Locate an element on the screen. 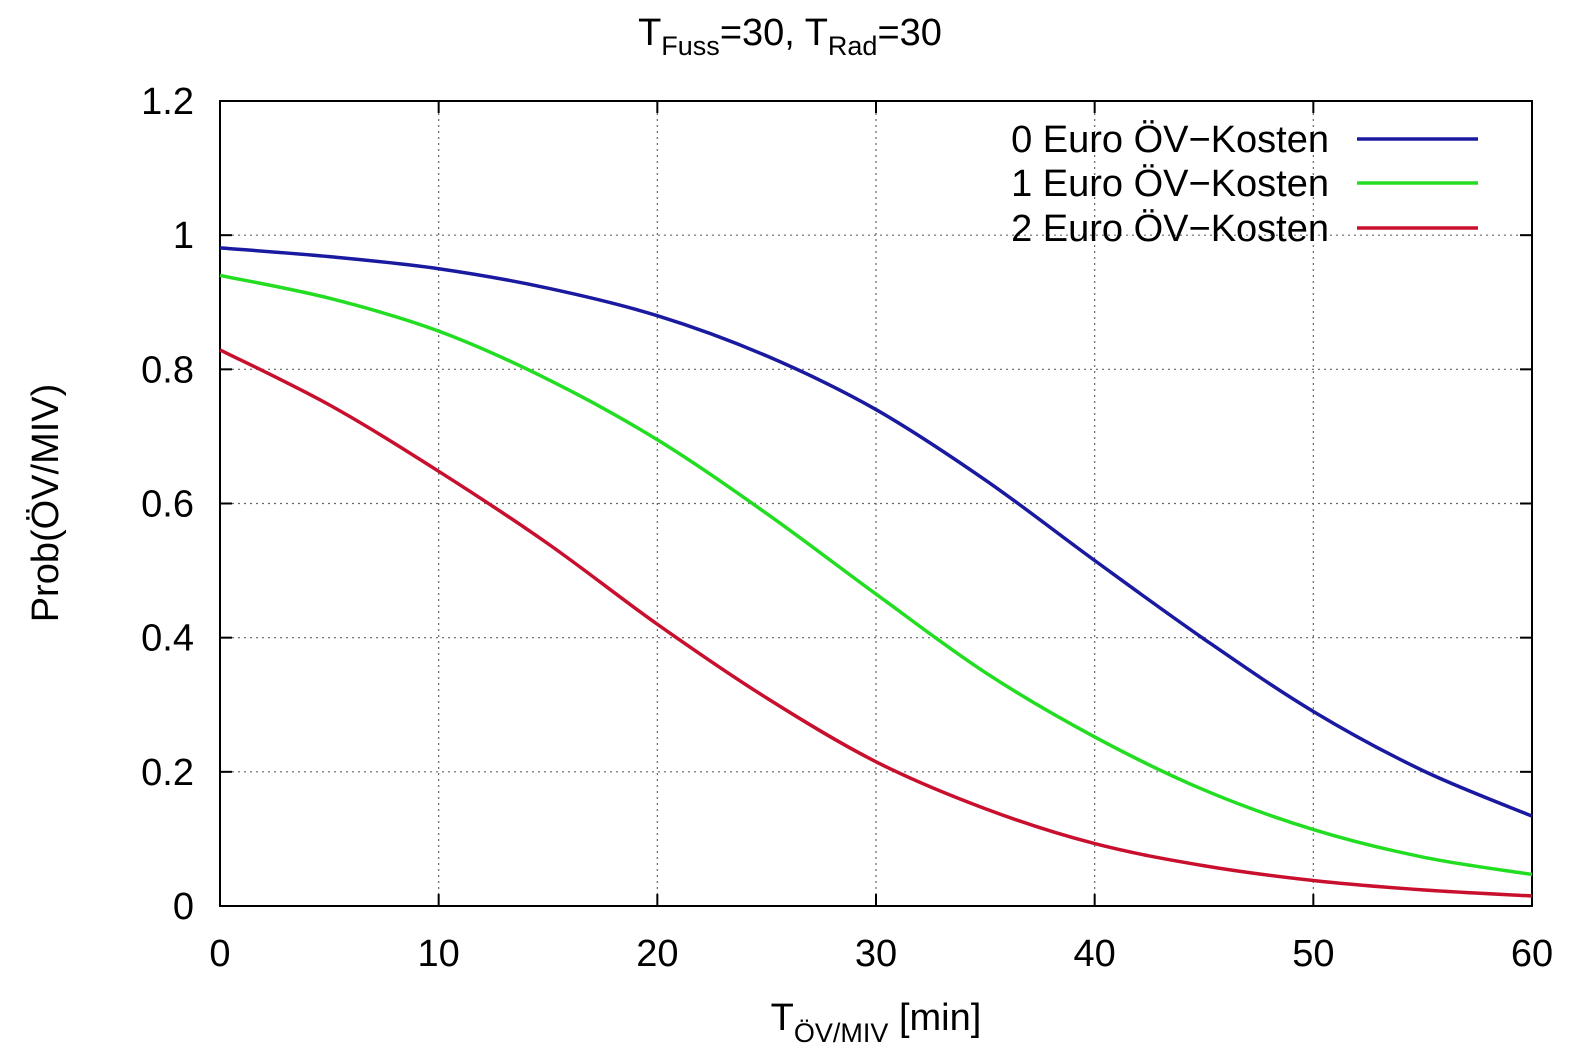 The width and height of the screenshot is (1578, 1050). legend-label-1: 1 Euro ÖV−Kosten is located at coordinates (1170, 184).